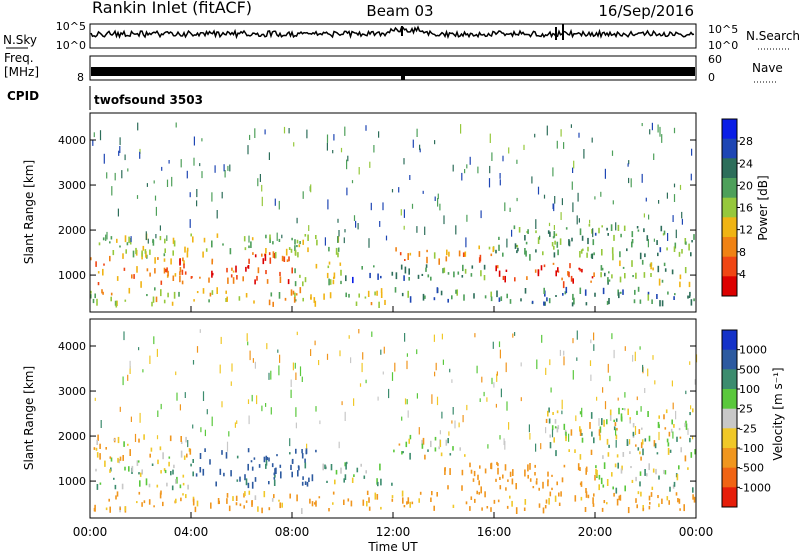 The height and width of the screenshot is (554, 800). Describe the element at coordinates (72, 275) in the screenshot. I see `y-tick-label: 1000` at that location.